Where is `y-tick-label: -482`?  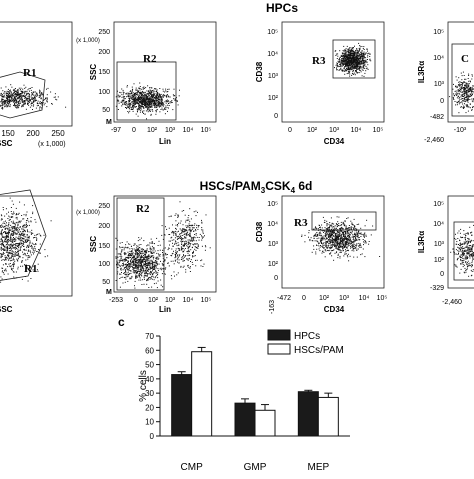
y-tick-label: -482 is located at coordinates (437, 117).